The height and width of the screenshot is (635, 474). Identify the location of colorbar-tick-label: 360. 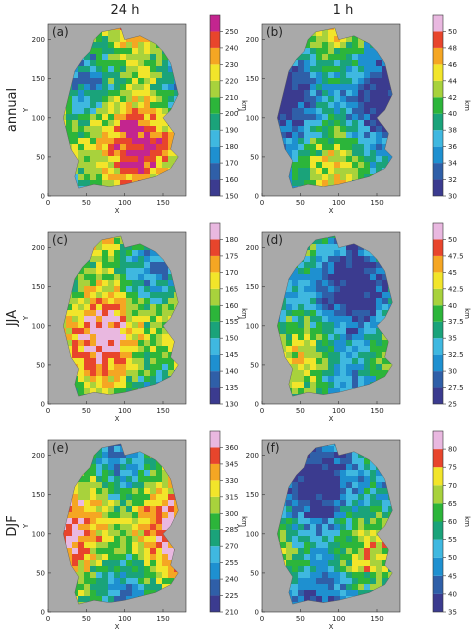
(231, 448).